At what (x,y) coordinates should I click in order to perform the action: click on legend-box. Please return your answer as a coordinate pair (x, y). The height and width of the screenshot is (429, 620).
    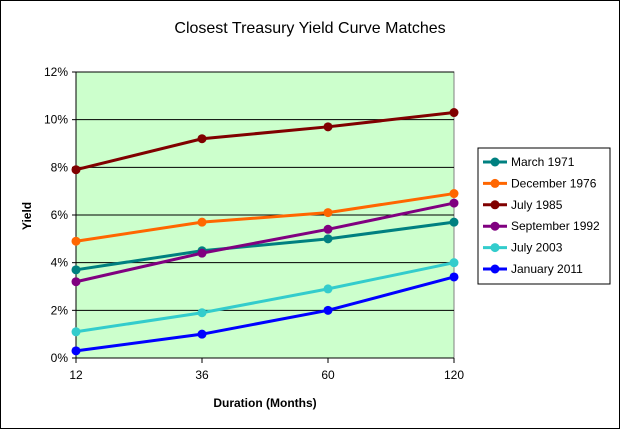
    Looking at the image, I should click on (544, 216).